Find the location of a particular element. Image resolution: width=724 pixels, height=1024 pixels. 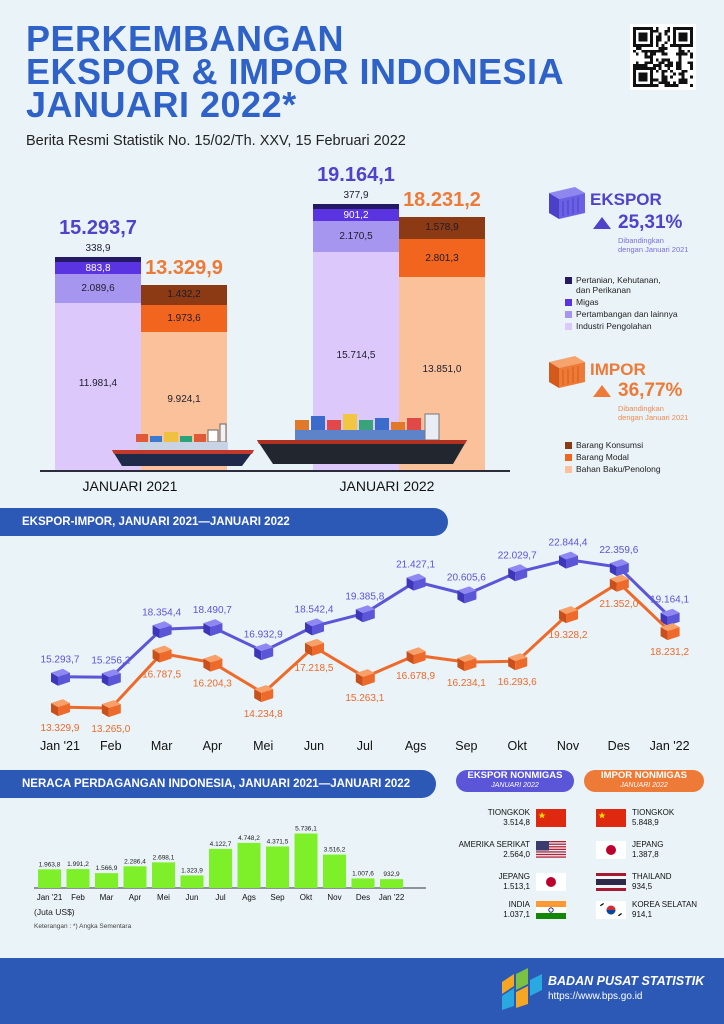

import-segment-label: 1.578,9 is located at coordinates (442, 228).